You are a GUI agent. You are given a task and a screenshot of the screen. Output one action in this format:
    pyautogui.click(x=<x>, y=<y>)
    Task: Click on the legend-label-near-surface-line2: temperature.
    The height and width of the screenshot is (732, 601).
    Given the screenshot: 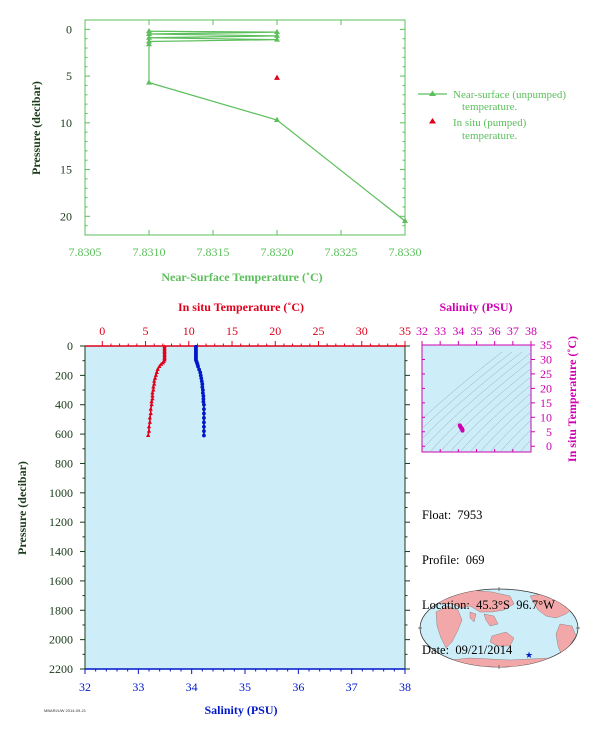 What is the action you would take?
    pyautogui.click(x=490, y=107)
    